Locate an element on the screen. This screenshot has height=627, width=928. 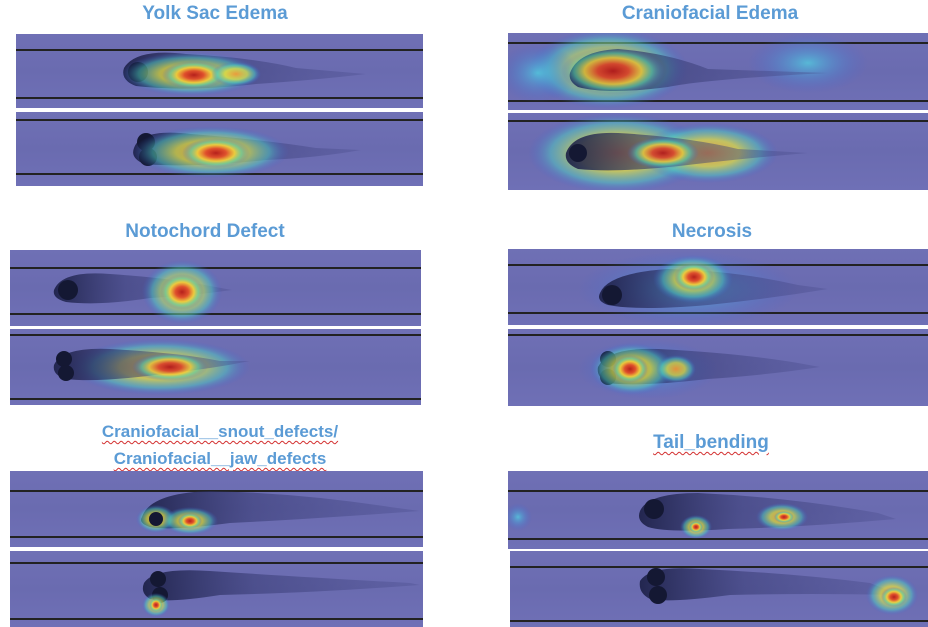
panel-title-yolk-sac-edema: Yolk Sac Edema is located at coordinates (215, 13).